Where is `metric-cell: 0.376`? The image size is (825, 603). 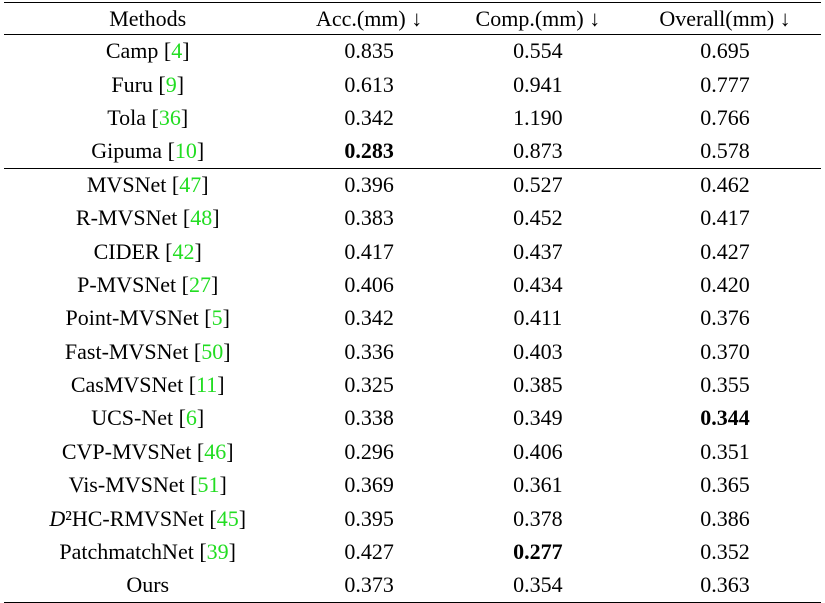
metric-cell: 0.376 is located at coordinates (725, 318).